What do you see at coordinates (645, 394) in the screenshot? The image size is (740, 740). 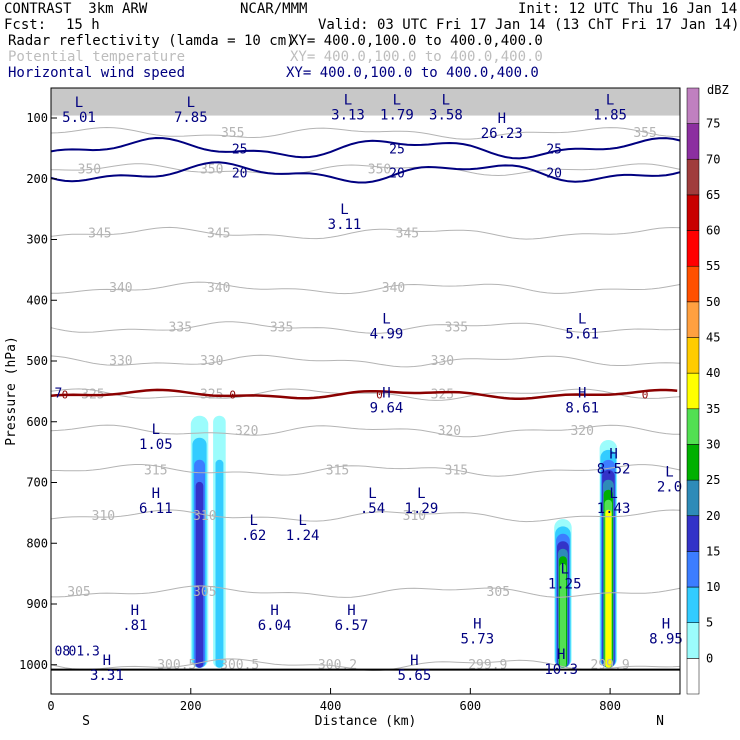 I see `zero-label-3: 0` at bounding box center [645, 394].